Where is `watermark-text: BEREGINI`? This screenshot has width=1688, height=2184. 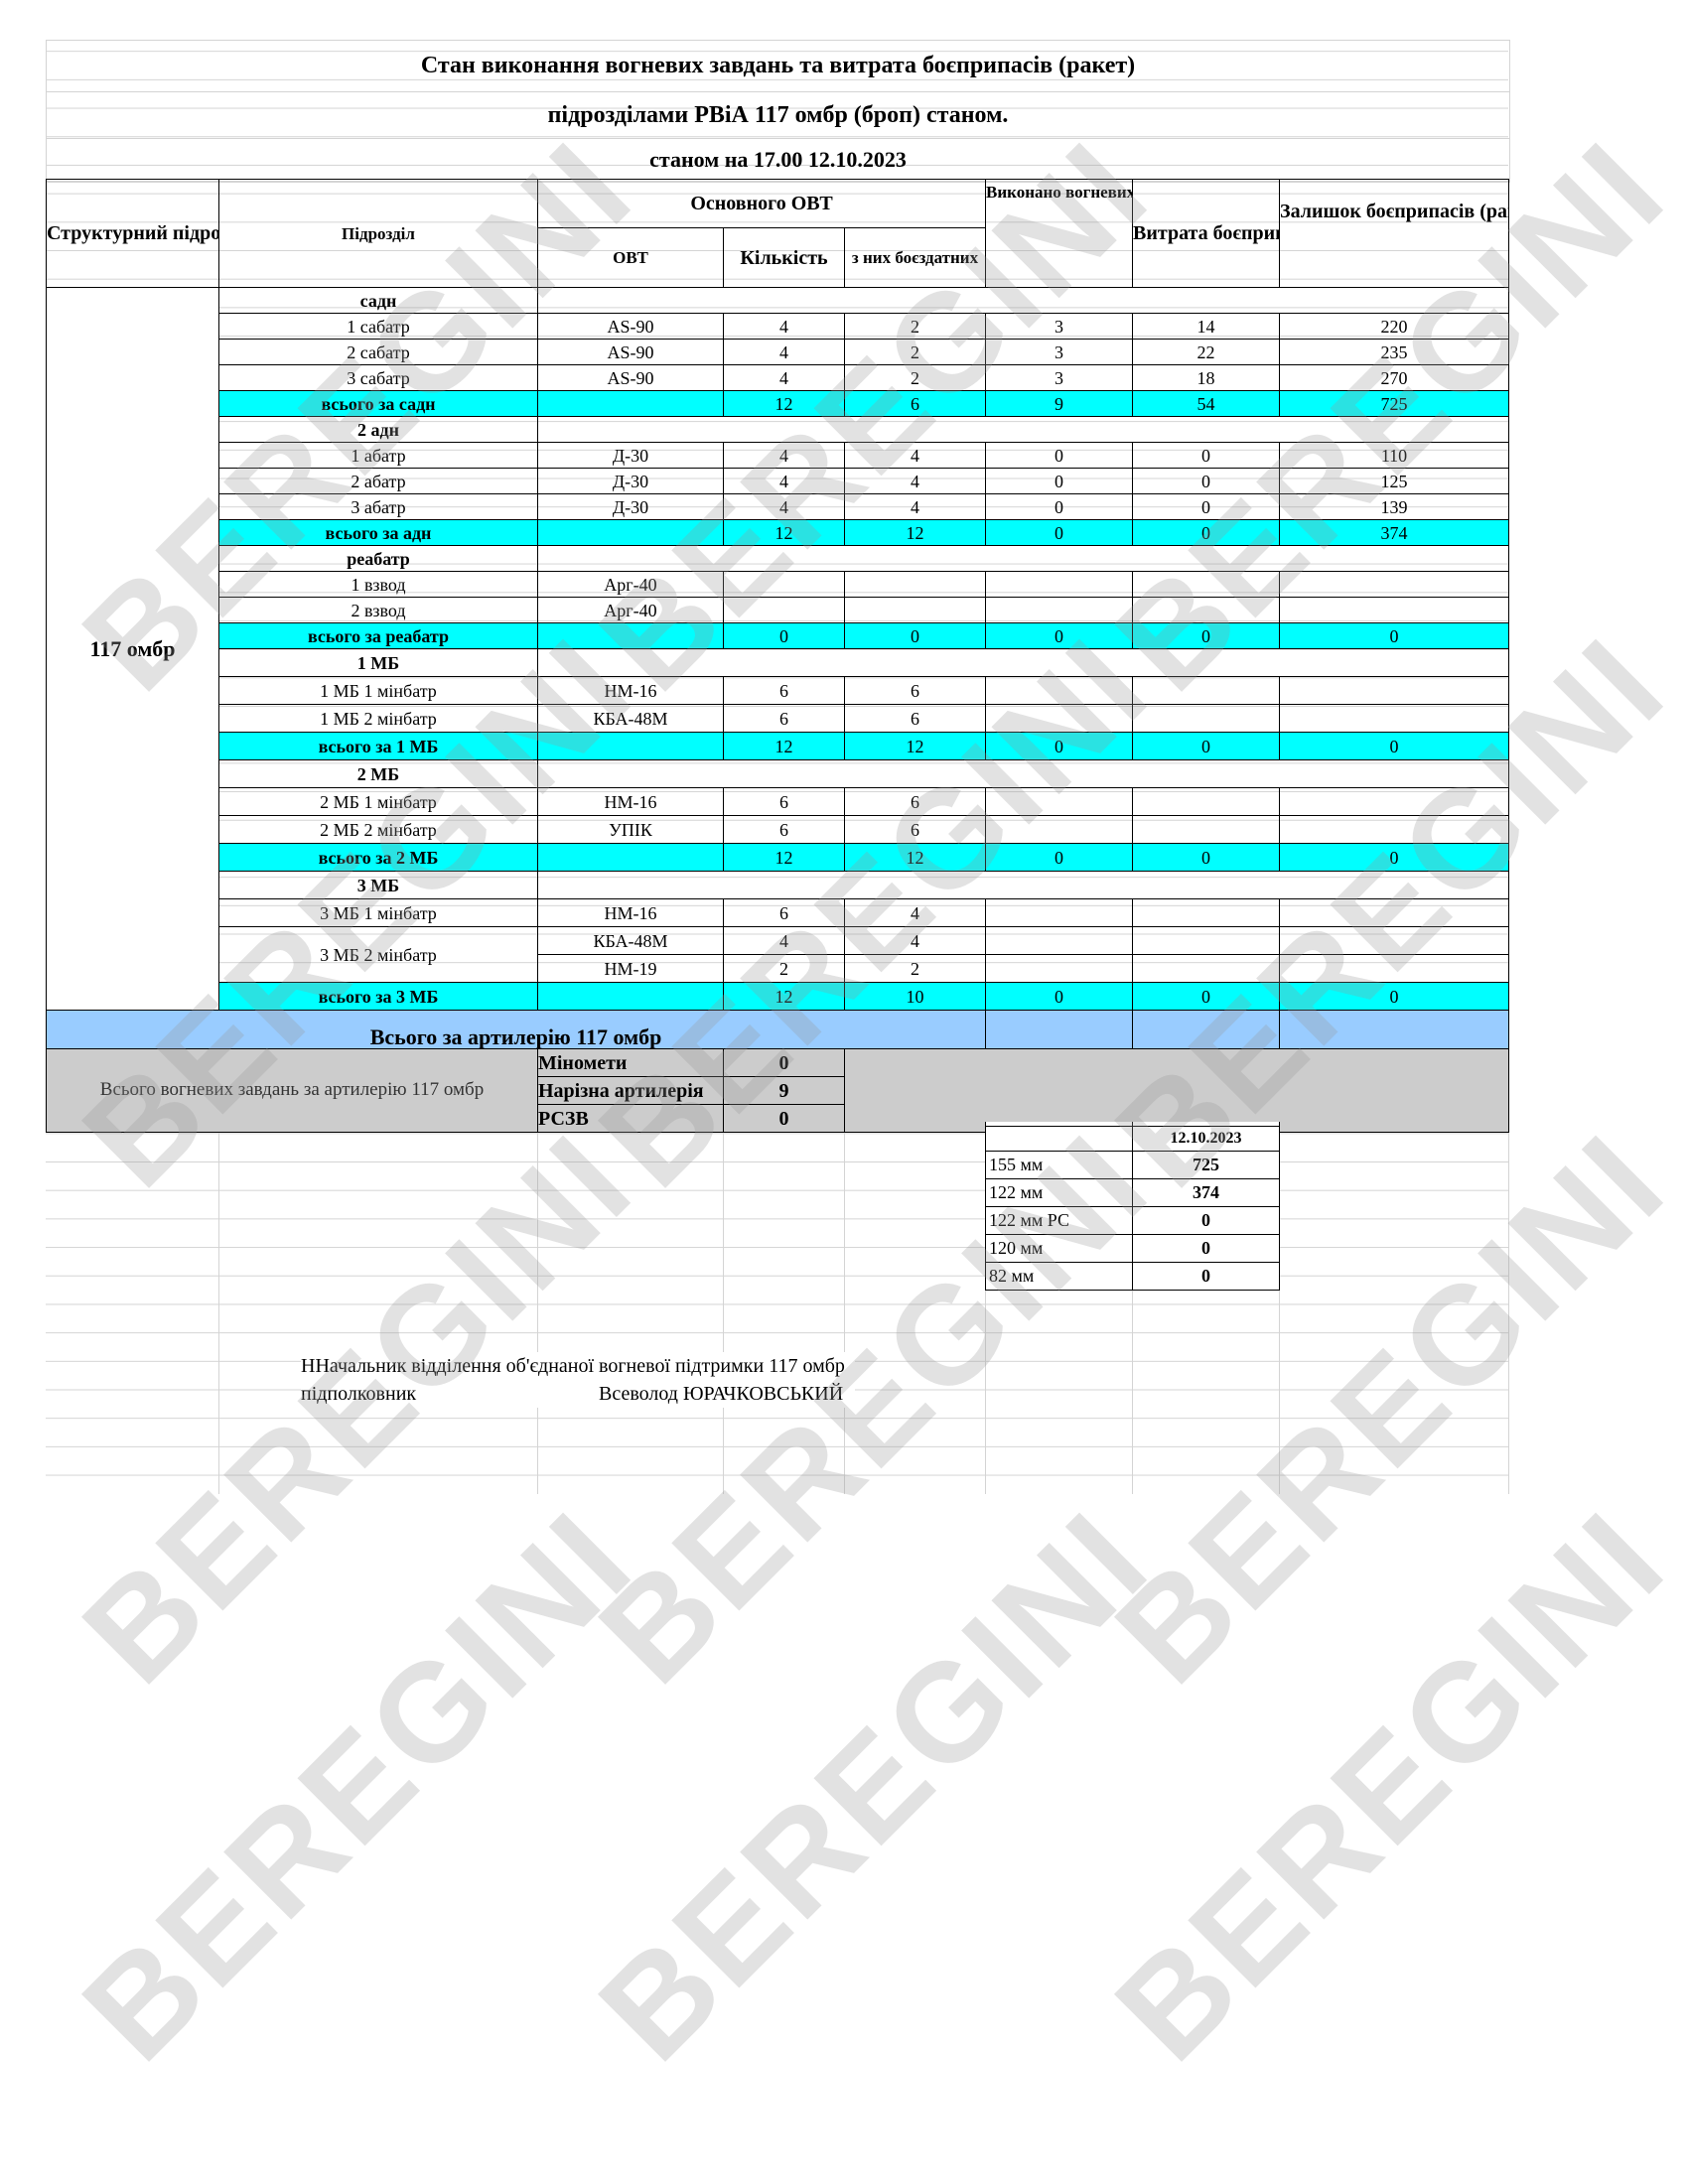
watermark-text: BEREGINI is located at coordinates (357, 1785).